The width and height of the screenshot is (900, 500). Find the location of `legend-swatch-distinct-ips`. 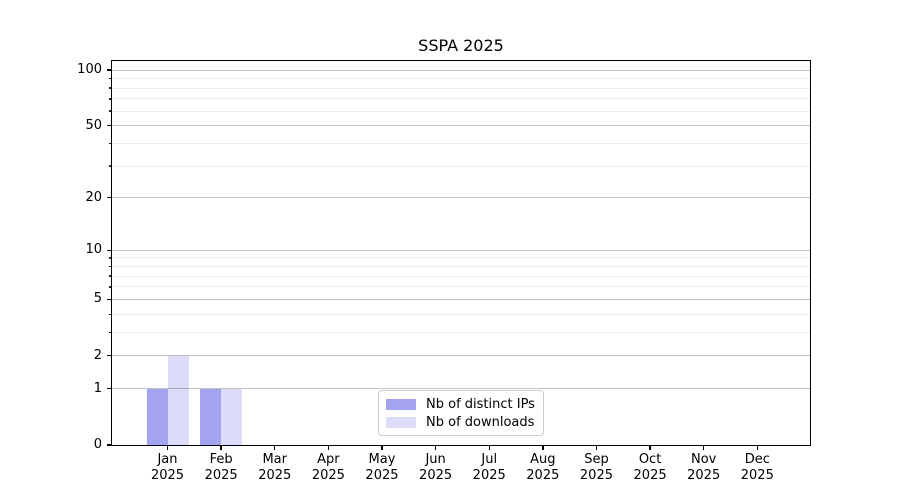

legend-swatch-distinct-ips is located at coordinates (401, 404).